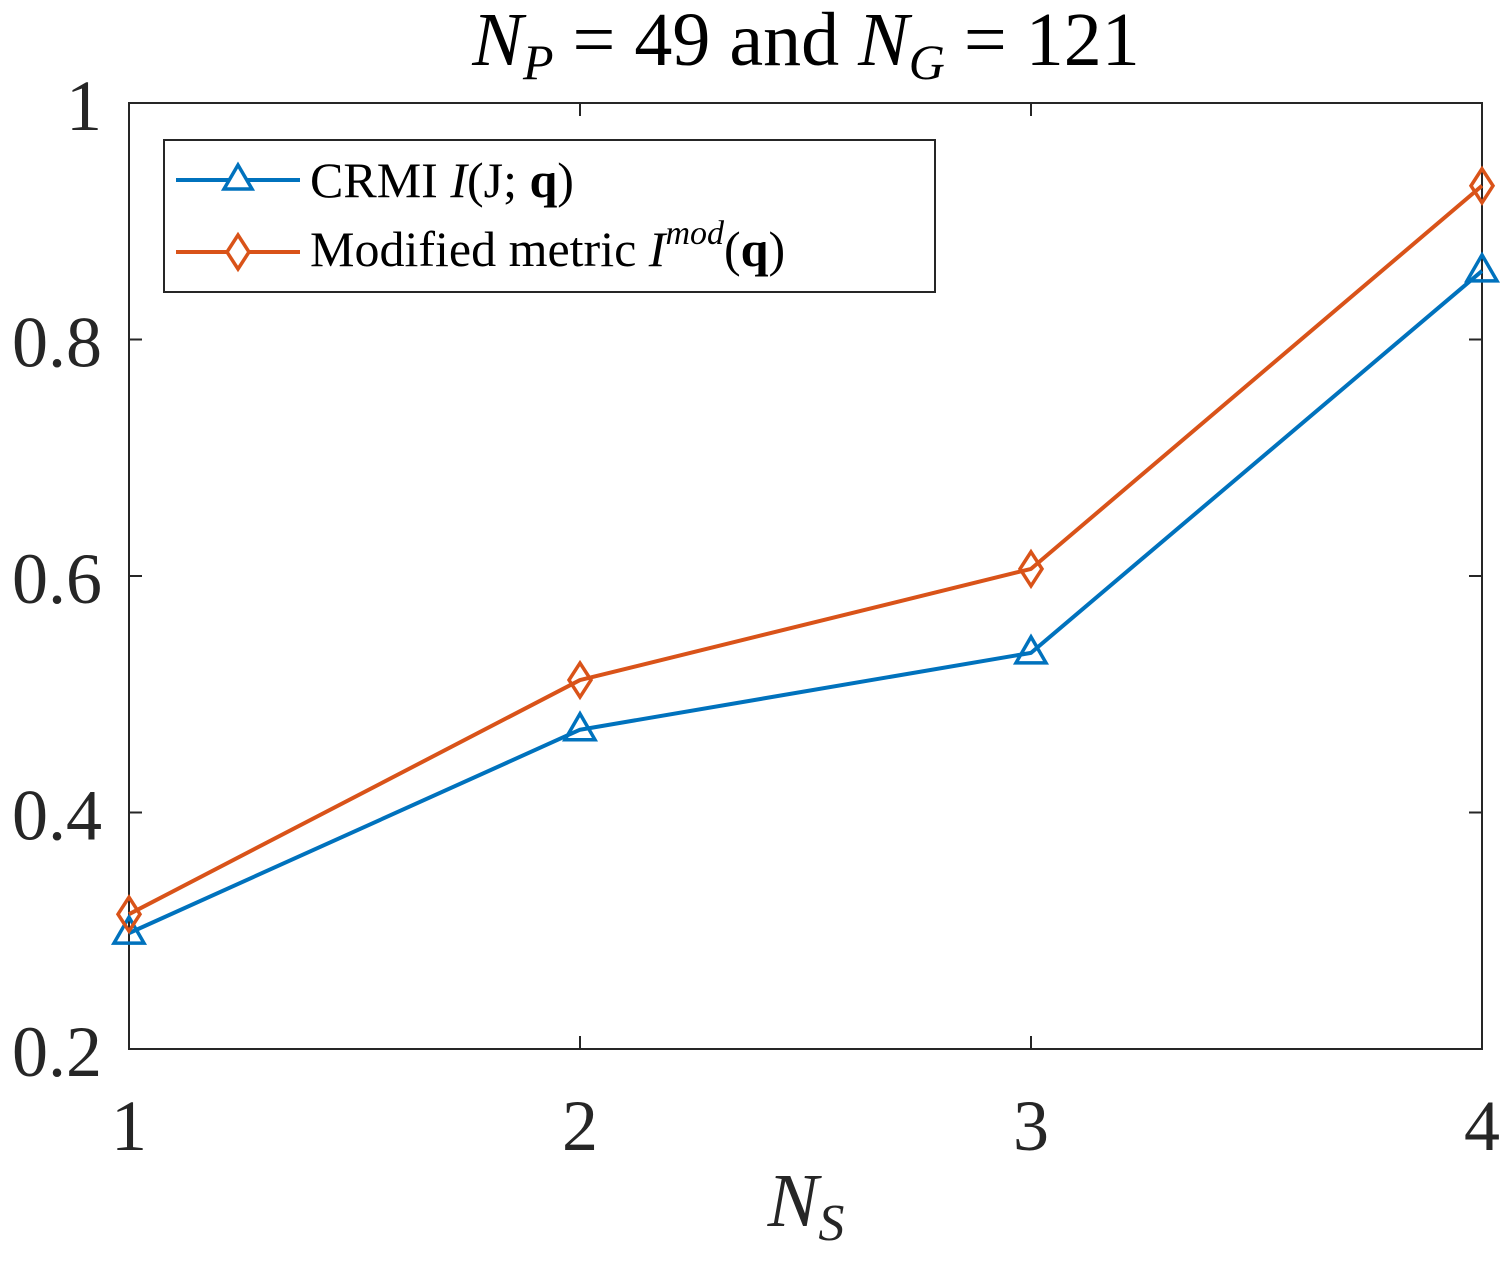 This screenshot has height=1269, width=1506. Describe the element at coordinates (238, 252) in the screenshot. I see `legend-modified-diamond-icon` at that location.